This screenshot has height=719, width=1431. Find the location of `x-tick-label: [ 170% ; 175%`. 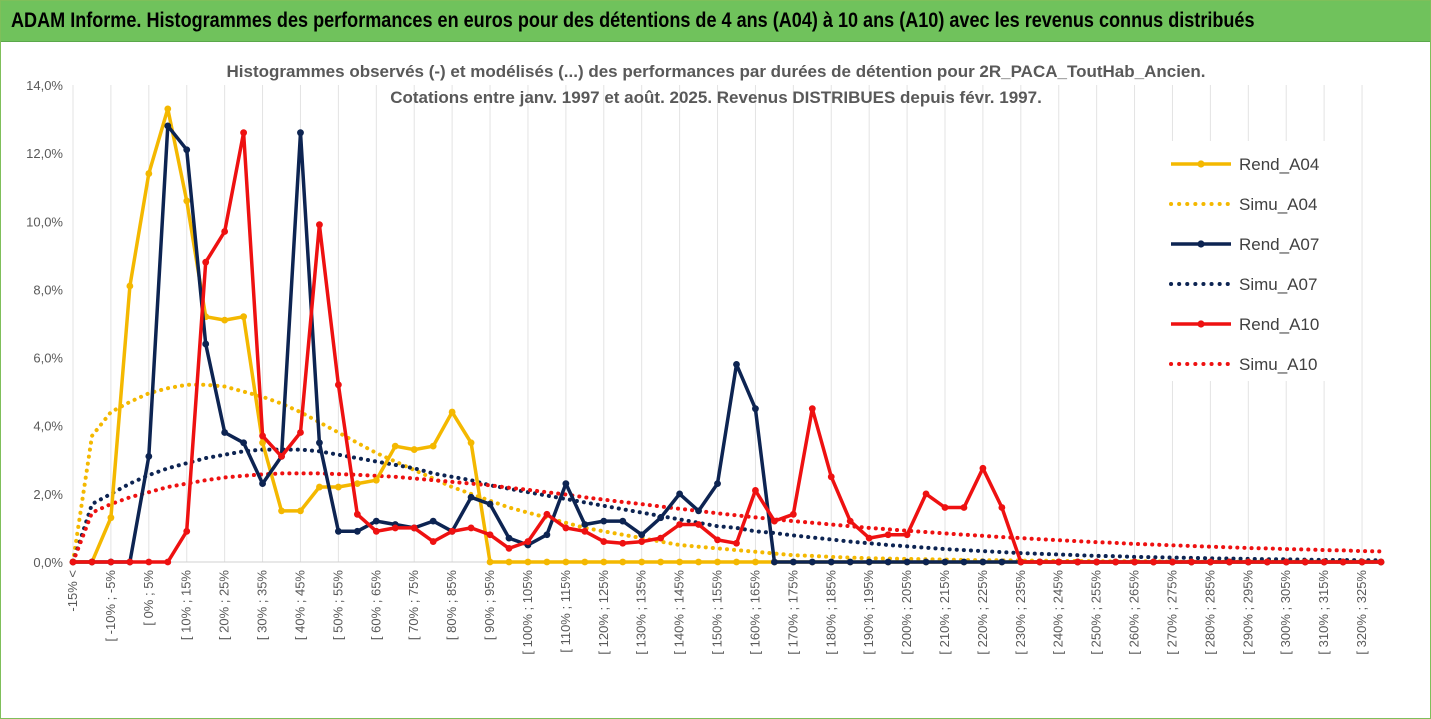

x-tick-label: [ 170% ; 175% is located at coordinates (792, 612).